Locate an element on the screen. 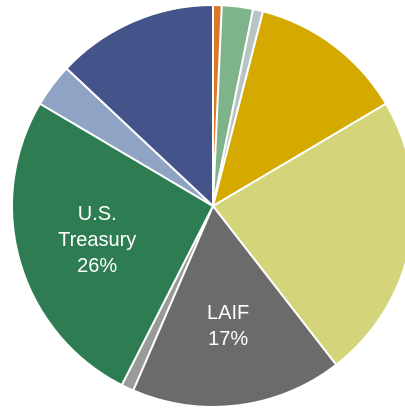  slice-label: LAIF is located at coordinates (228, 312).